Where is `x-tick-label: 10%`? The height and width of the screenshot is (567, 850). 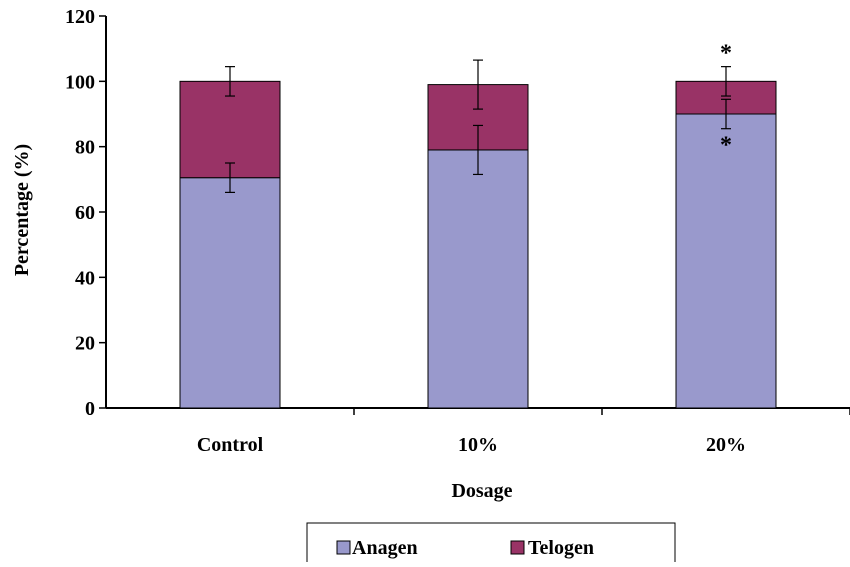 x-tick-label: 10% is located at coordinates (478, 445).